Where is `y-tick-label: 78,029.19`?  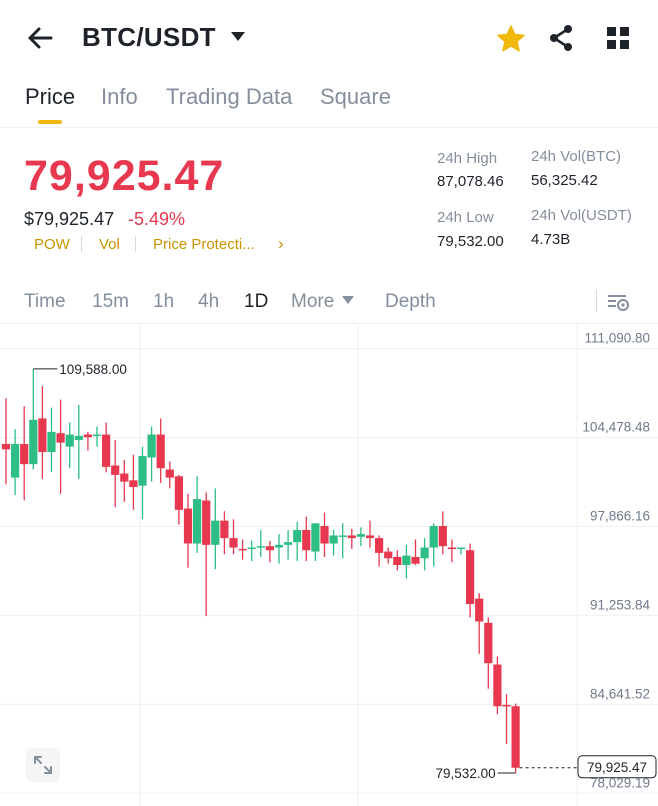 y-tick-label: 78,029.19 is located at coordinates (620, 782).